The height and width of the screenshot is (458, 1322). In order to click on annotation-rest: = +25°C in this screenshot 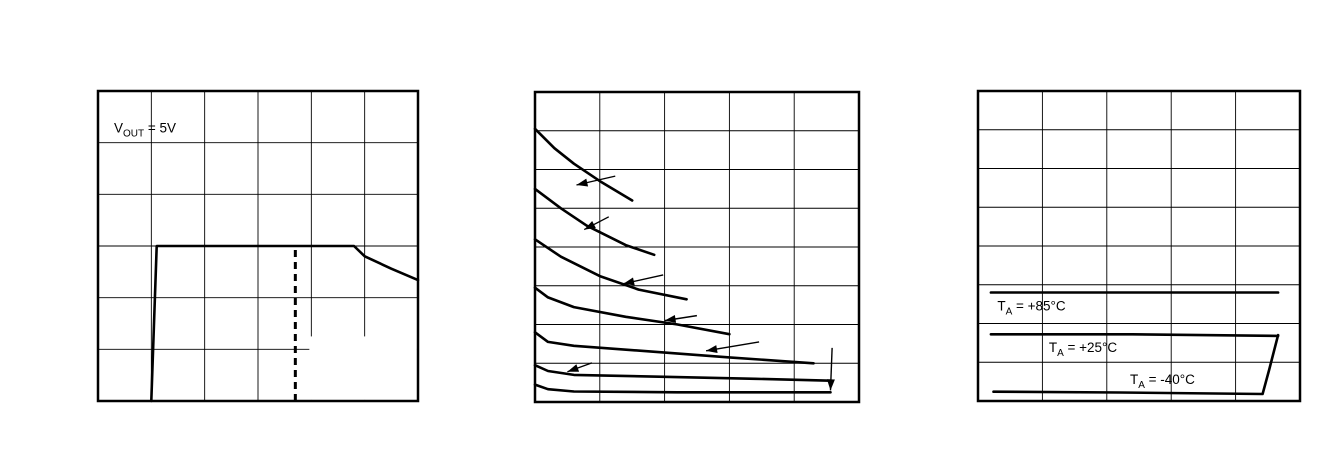, I will do `click(1091, 347)`.